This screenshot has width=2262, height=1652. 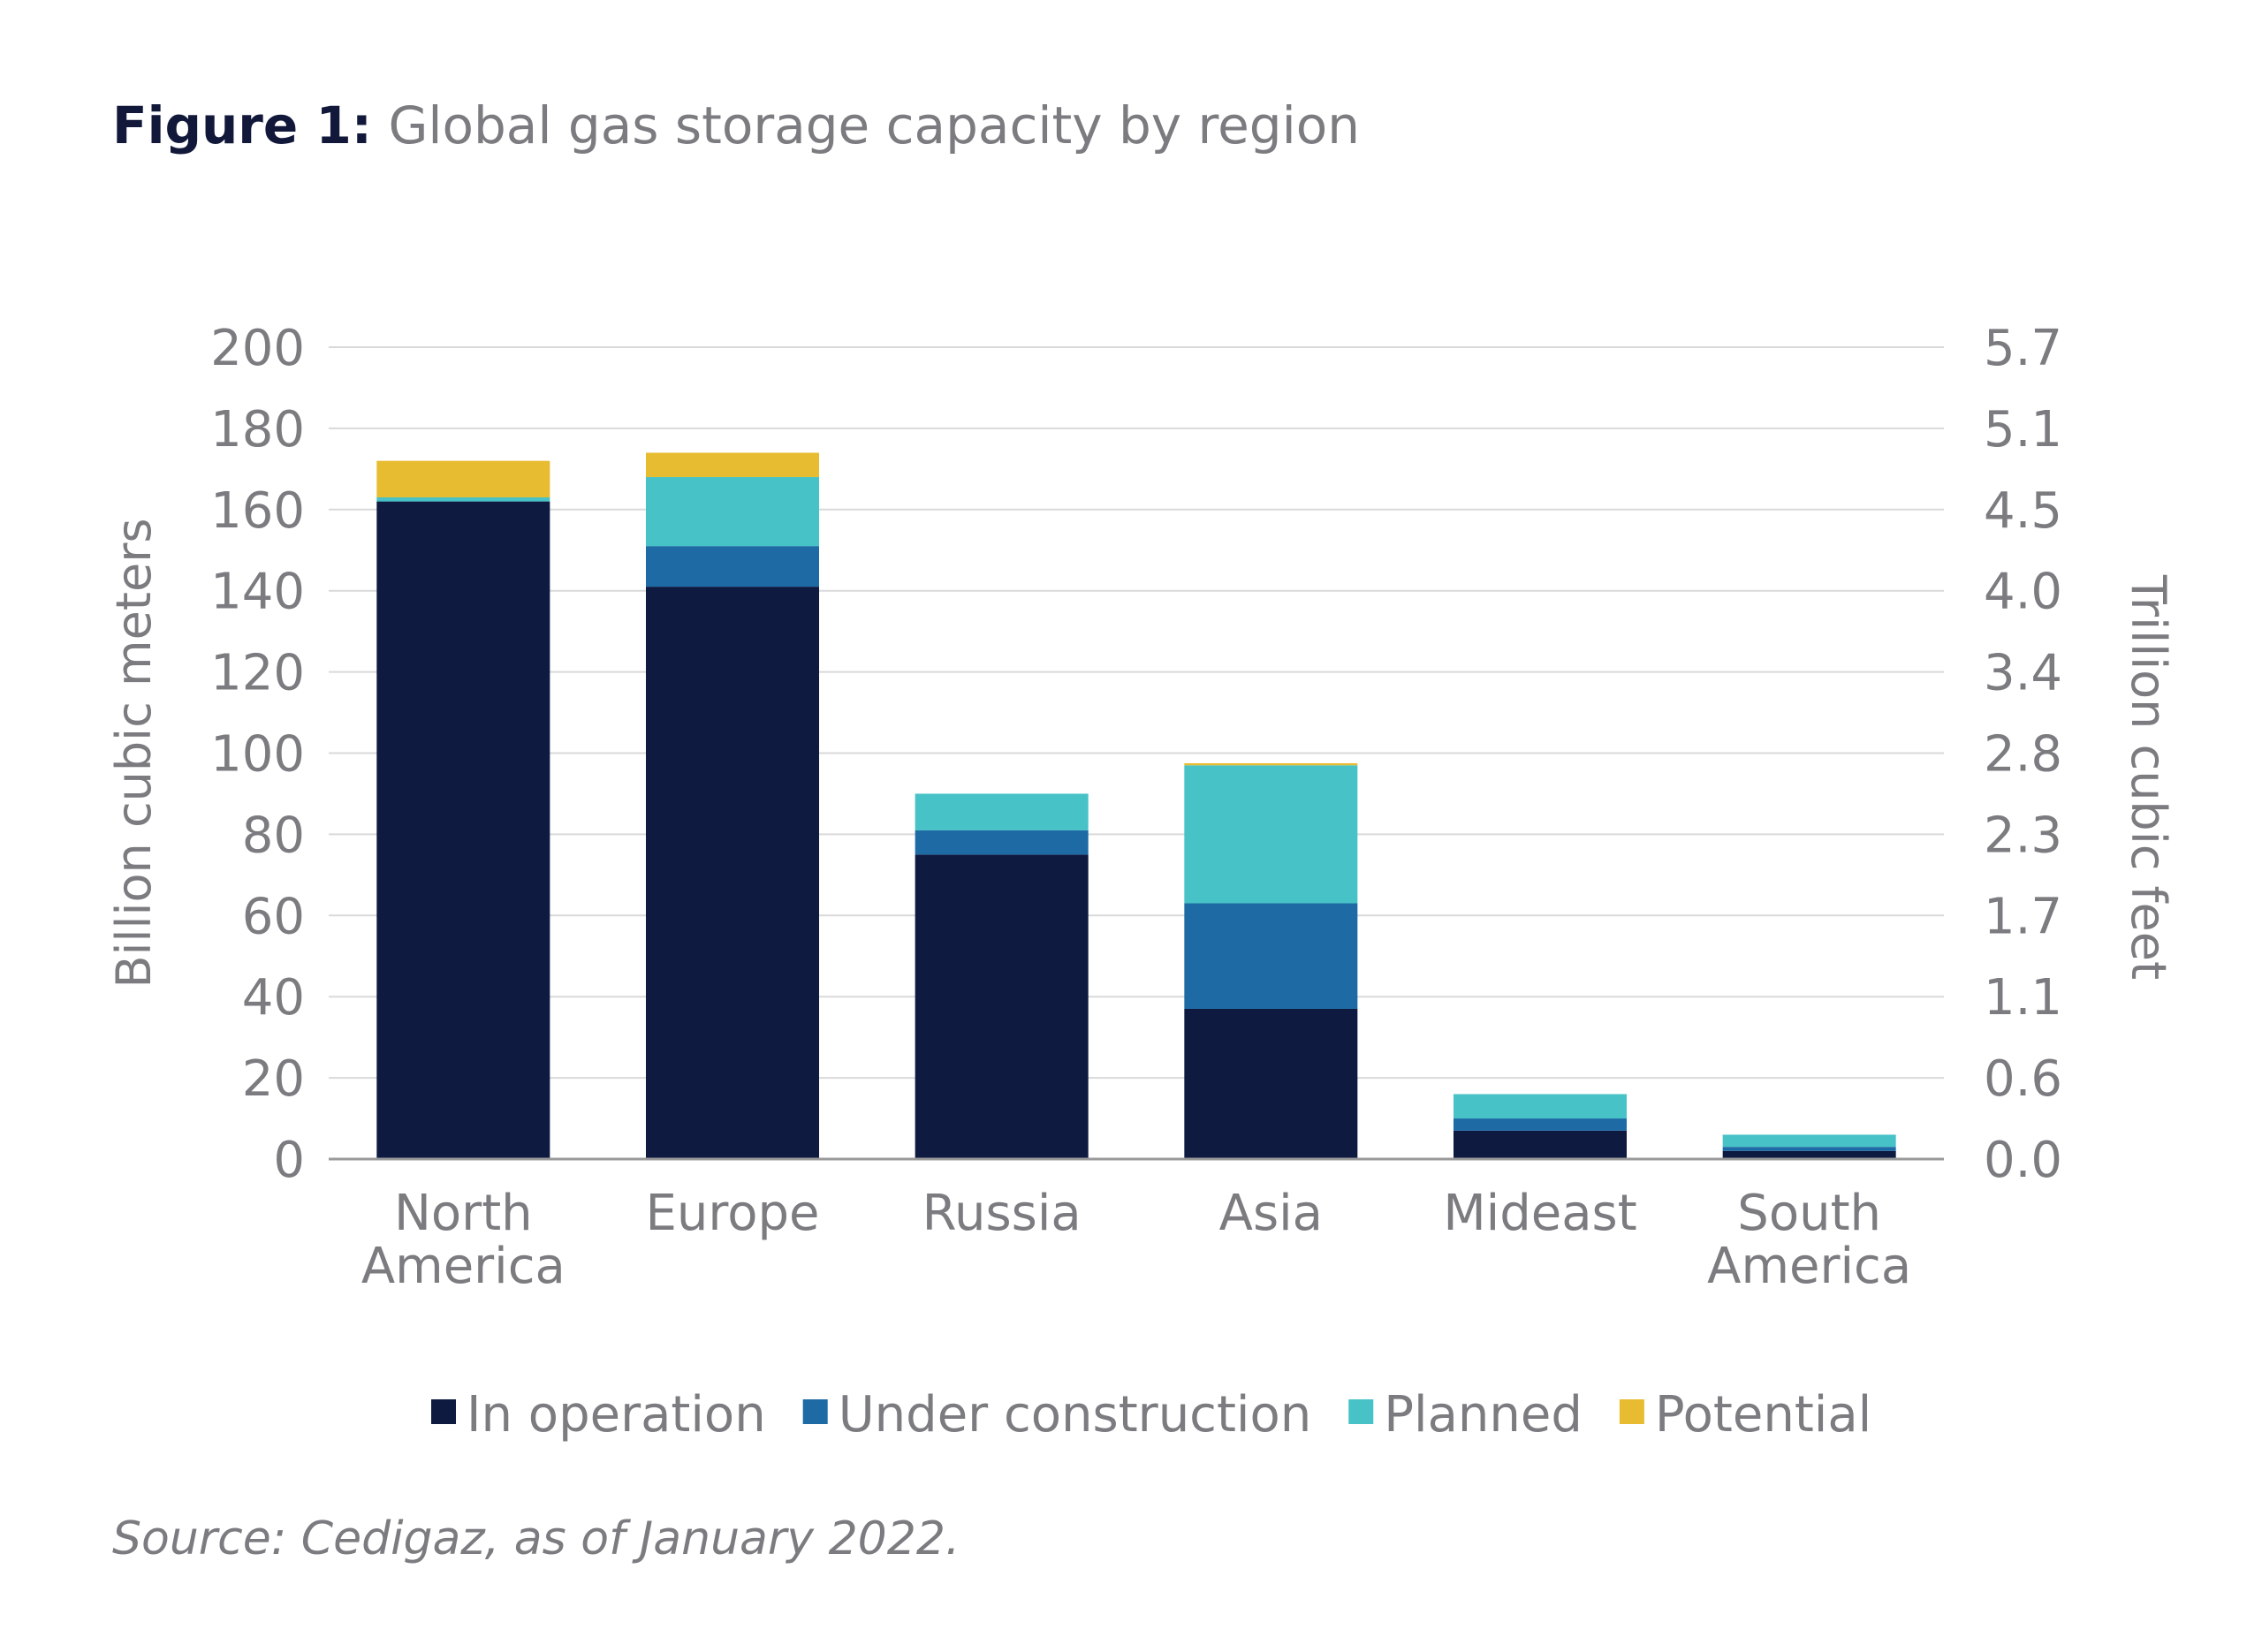 What do you see at coordinates (1763, 1415) in the screenshot?
I see `legend-label: Potential` at bounding box center [1763, 1415].